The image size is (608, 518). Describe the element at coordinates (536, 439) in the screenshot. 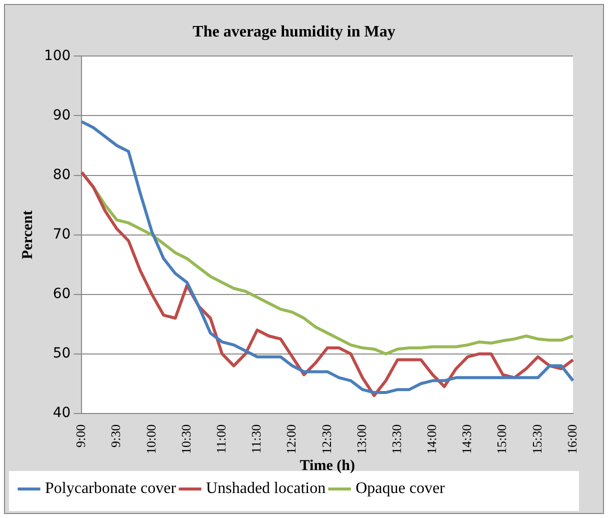

I see `x-tick-label: 15:30` at that location.